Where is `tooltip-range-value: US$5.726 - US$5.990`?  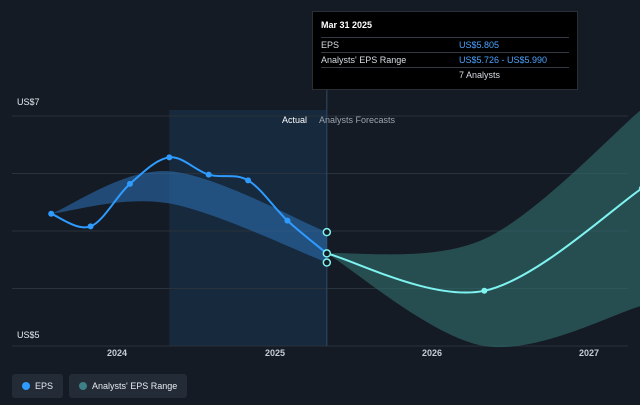 tooltip-range-value: US$5.726 - US$5.990 is located at coordinates (503, 60).